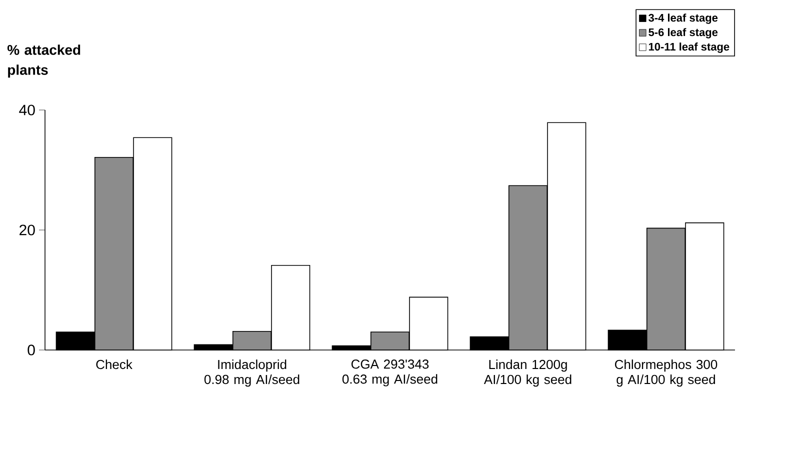 Image resolution: width=792 pixels, height=450 pixels. What do you see at coordinates (114, 365) in the screenshot?
I see `x-tick-label: Check` at bounding box center [114, 365].